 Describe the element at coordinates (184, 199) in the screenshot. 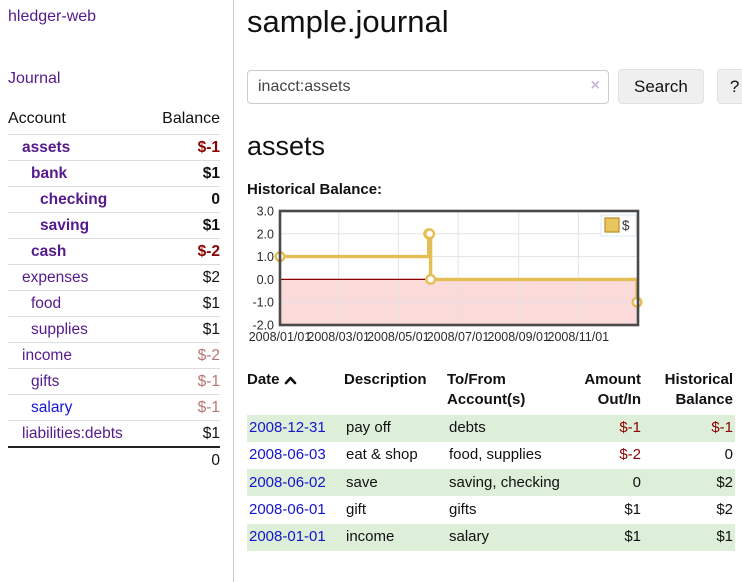

I see `account-balance: 0` at that location.